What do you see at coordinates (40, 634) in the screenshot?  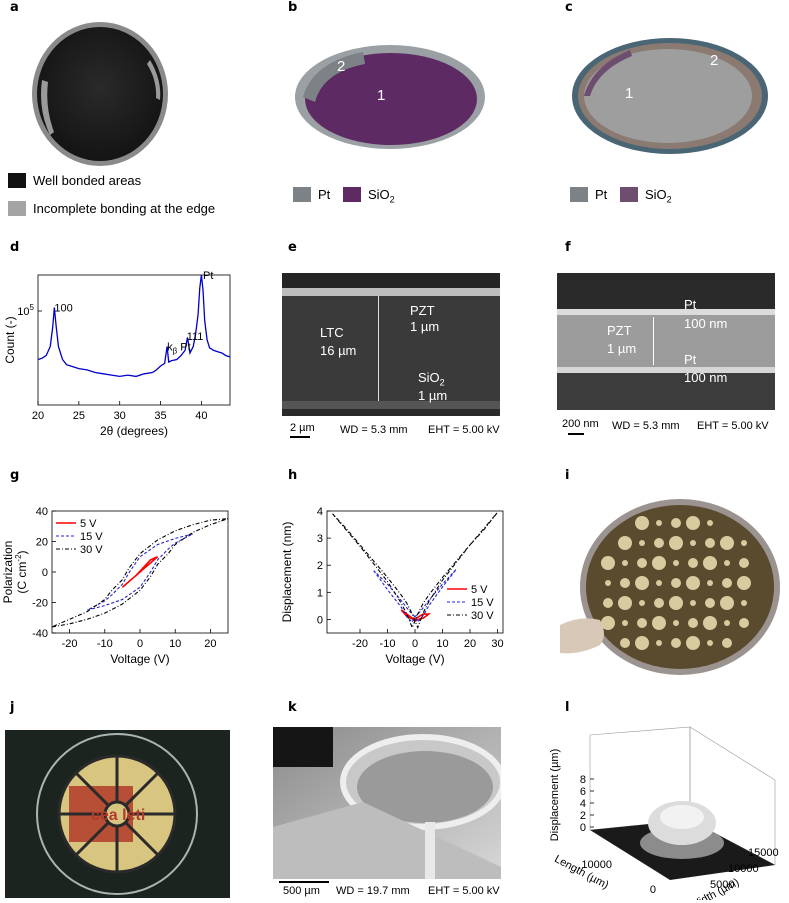 I see `y-tick-label: -40` at bounding box center [40, 634].